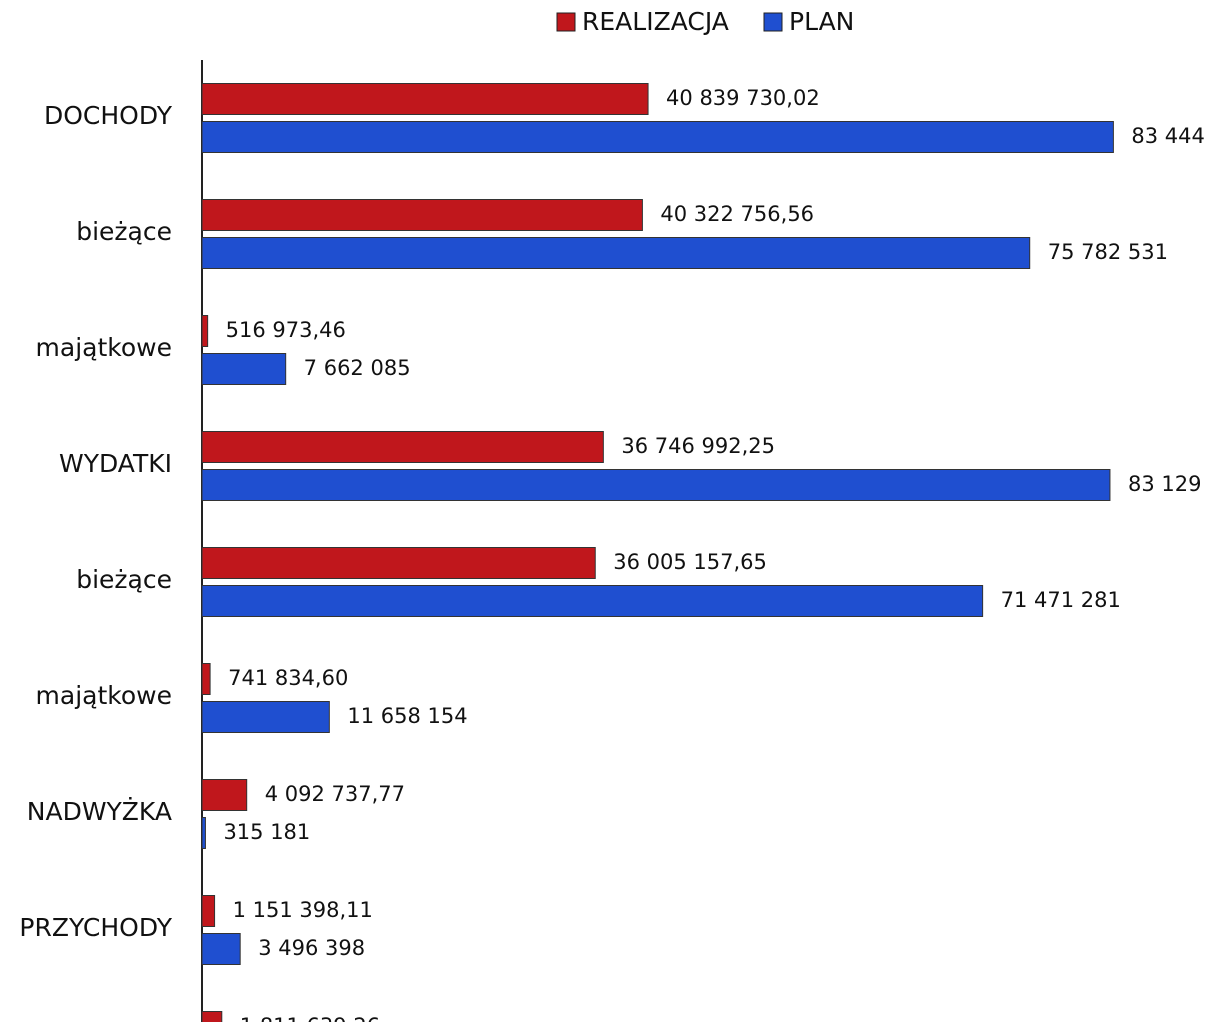 The image size is (1212, 1022). What do you see at coordinates (690, 562) in the screenshot?
I see `data-label: 36 005 157,65` at bounding box center [690, 562].